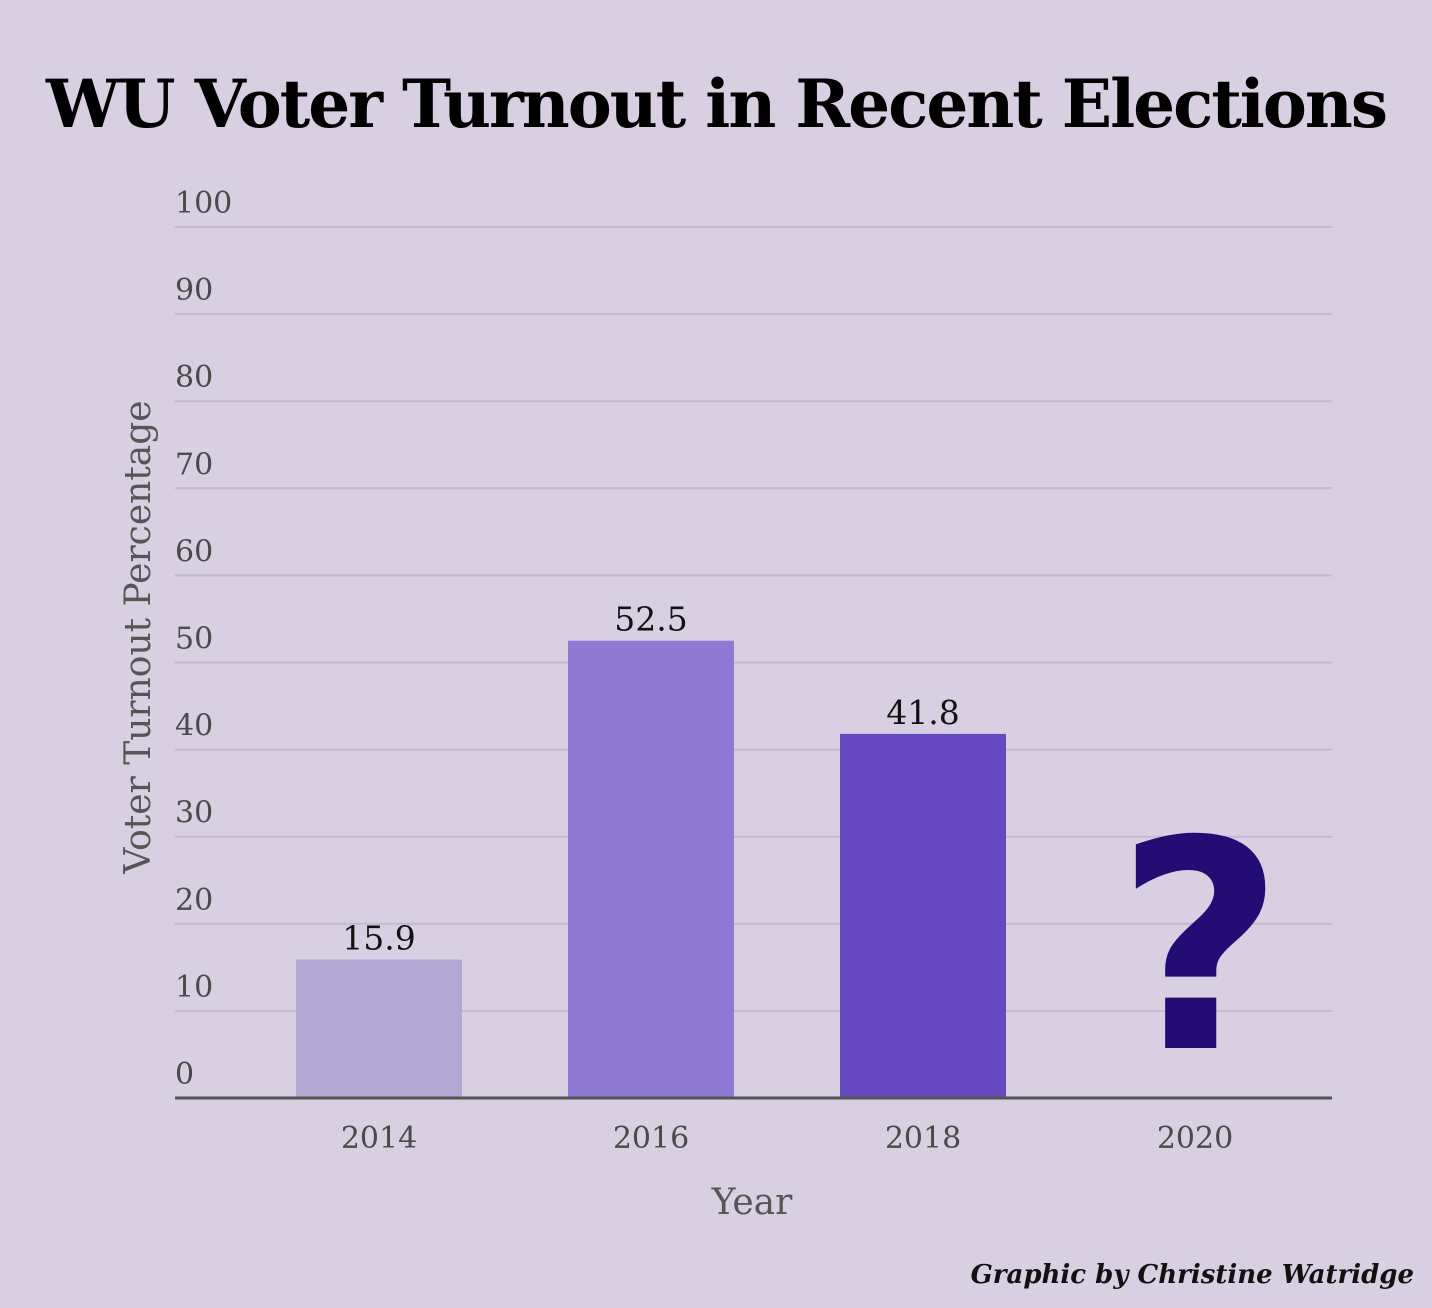  I want to click on credit-line: Graphic by Christine Watridge, so click(1192, 1275).